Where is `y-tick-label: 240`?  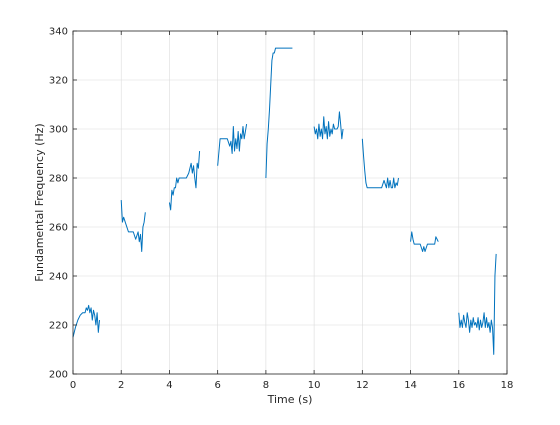
y-tick-label: 240 is located at coordinates (58, 277).